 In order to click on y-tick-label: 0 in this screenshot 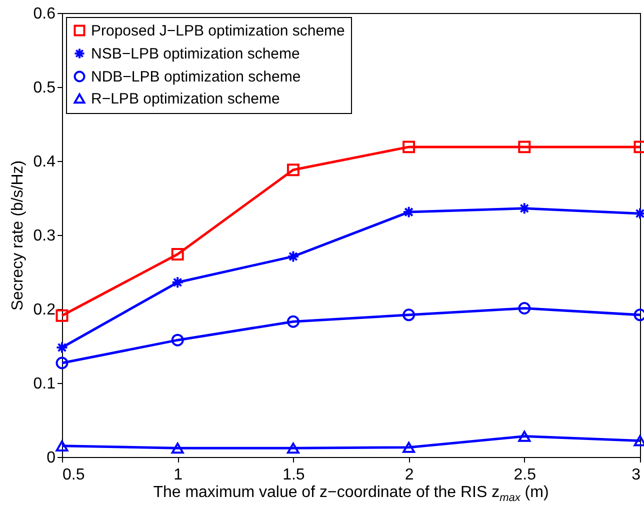, I will do `click(51, 458)`.